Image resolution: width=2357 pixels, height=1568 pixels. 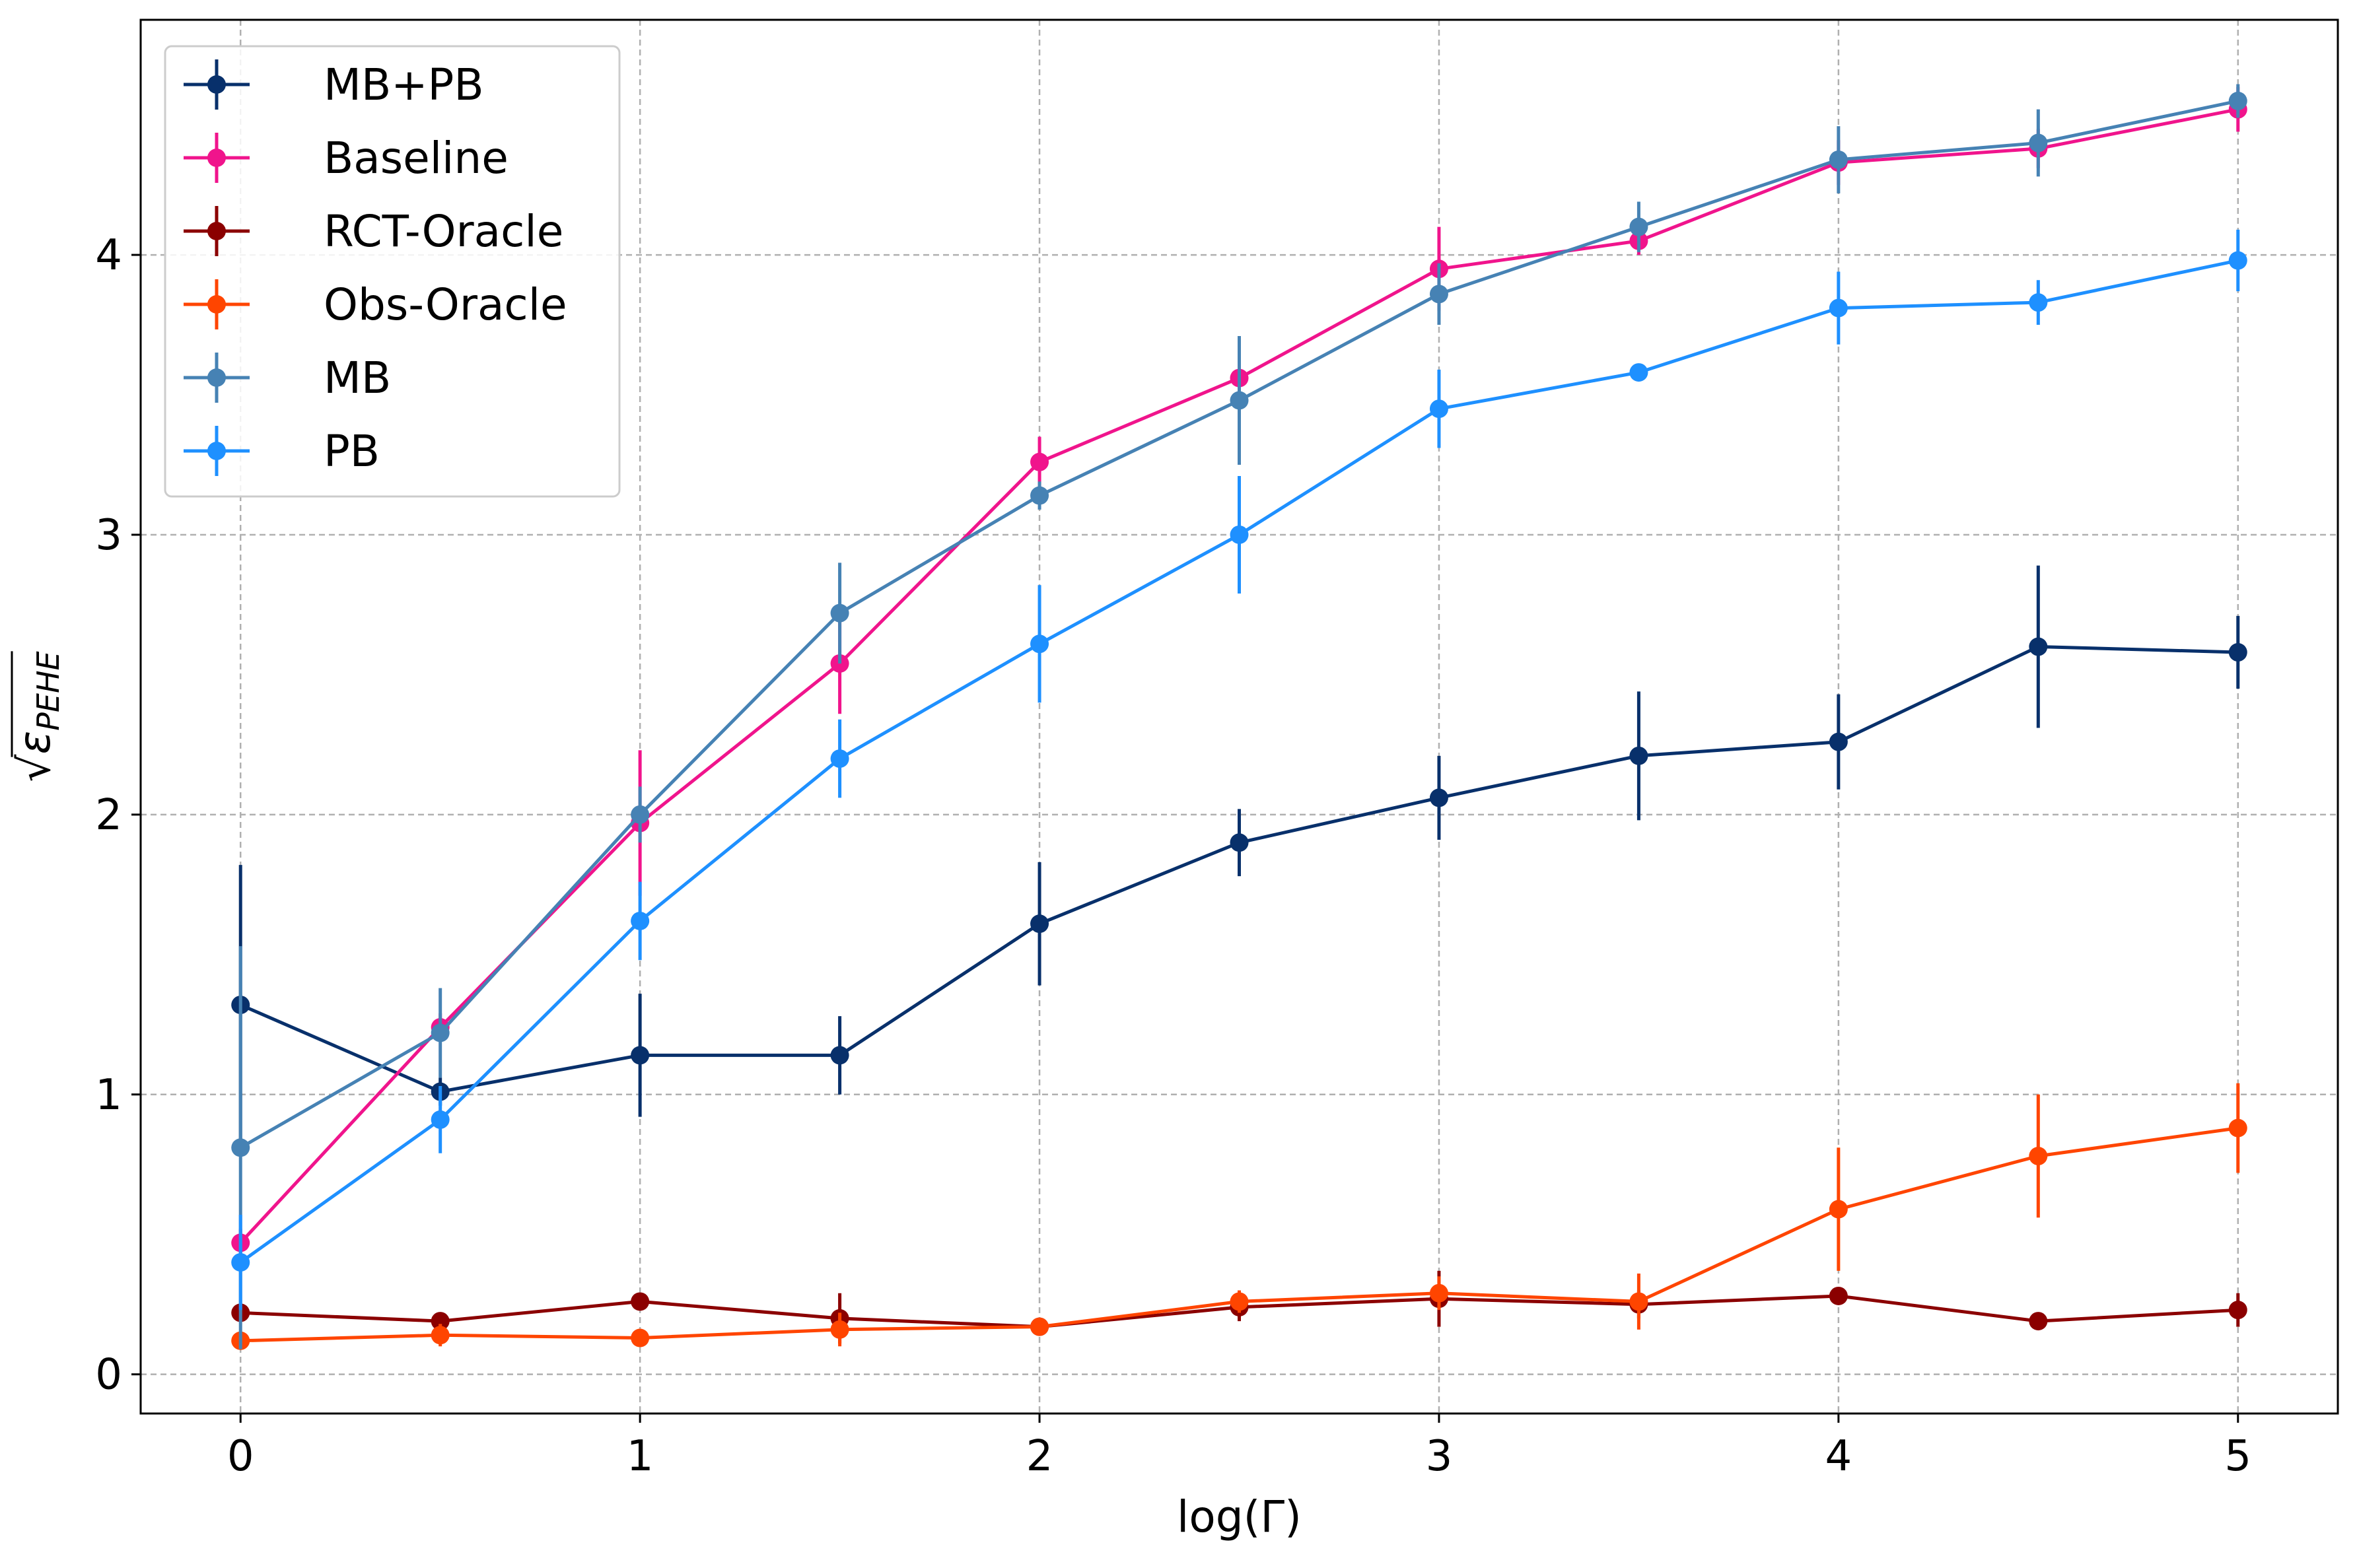 What do you see at coordinates (445, 304) in the screenshot?
I see `legend-label: Obs-Oracle` at bounding box center [445, 304].